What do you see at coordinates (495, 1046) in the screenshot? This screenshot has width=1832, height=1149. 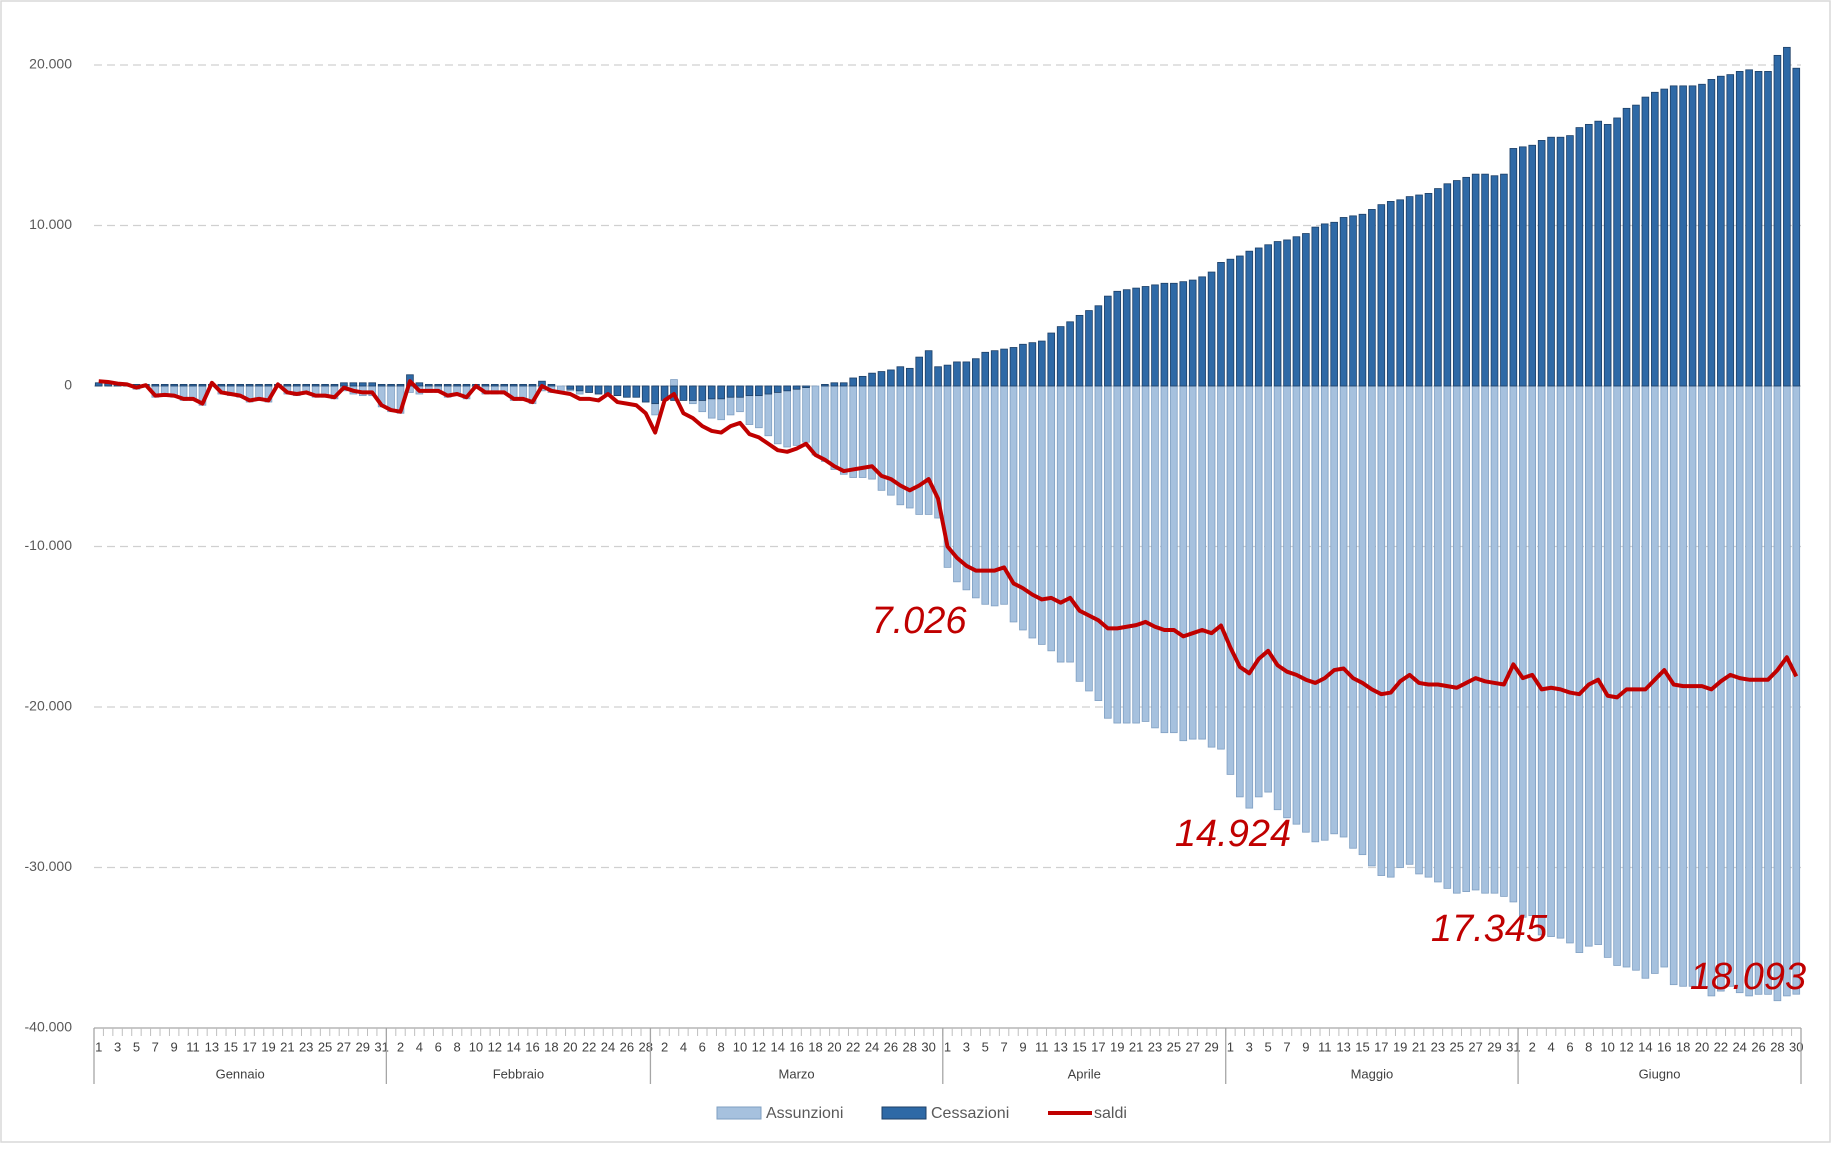 I see `x-tick-label: 12` at bounding box center [495, 1046].